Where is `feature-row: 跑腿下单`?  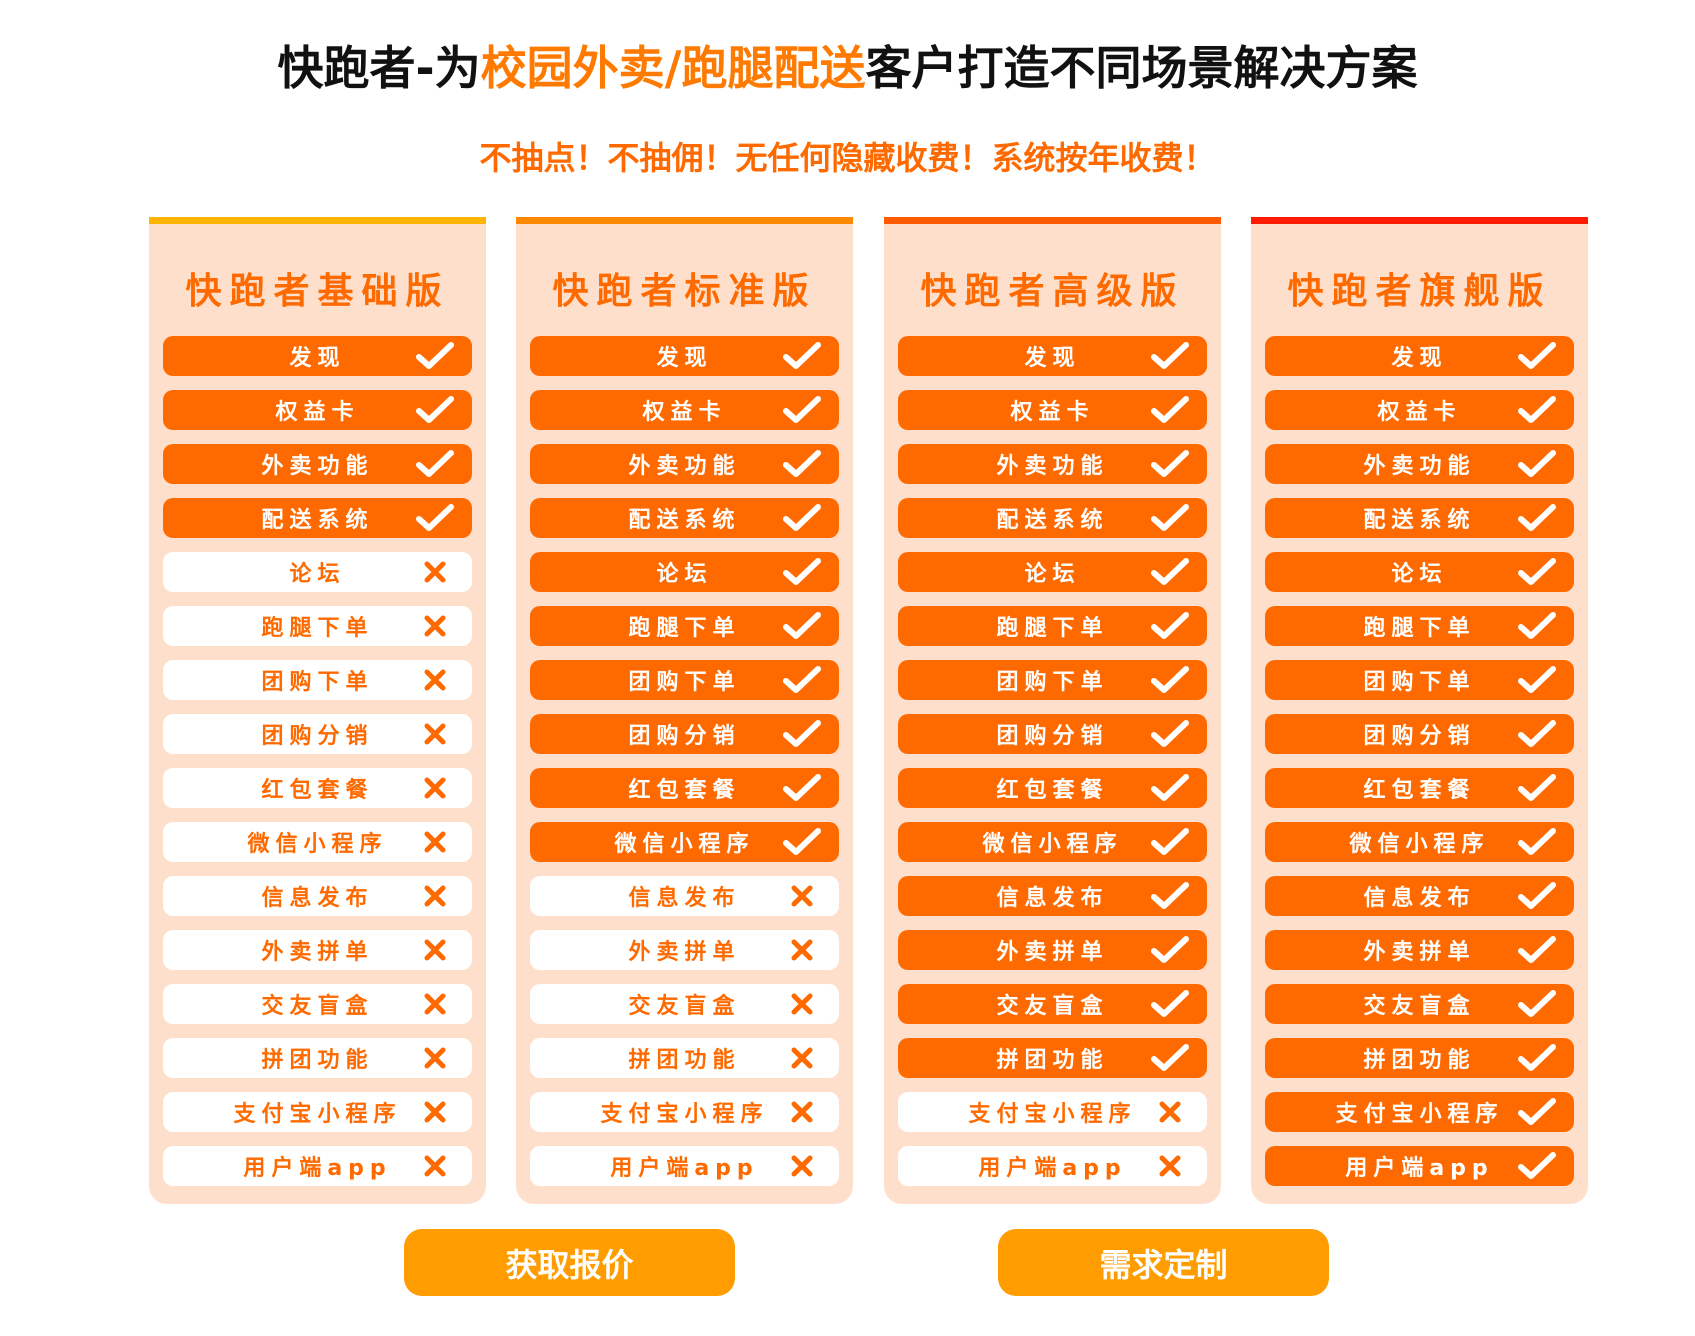
feature-row: 跑腿下单 is located at coordinates (684, 626).